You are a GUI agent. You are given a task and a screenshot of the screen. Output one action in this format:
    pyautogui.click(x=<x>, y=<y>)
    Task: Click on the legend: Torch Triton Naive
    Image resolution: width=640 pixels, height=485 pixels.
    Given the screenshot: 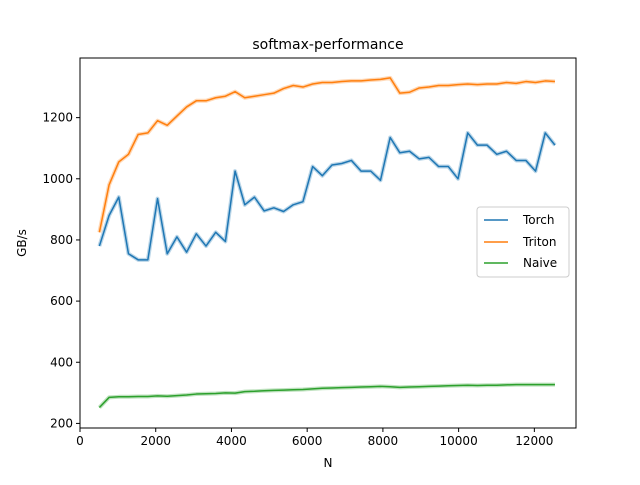 What is the action you would take?
    pyautogui.click(x=523, y=242)
    